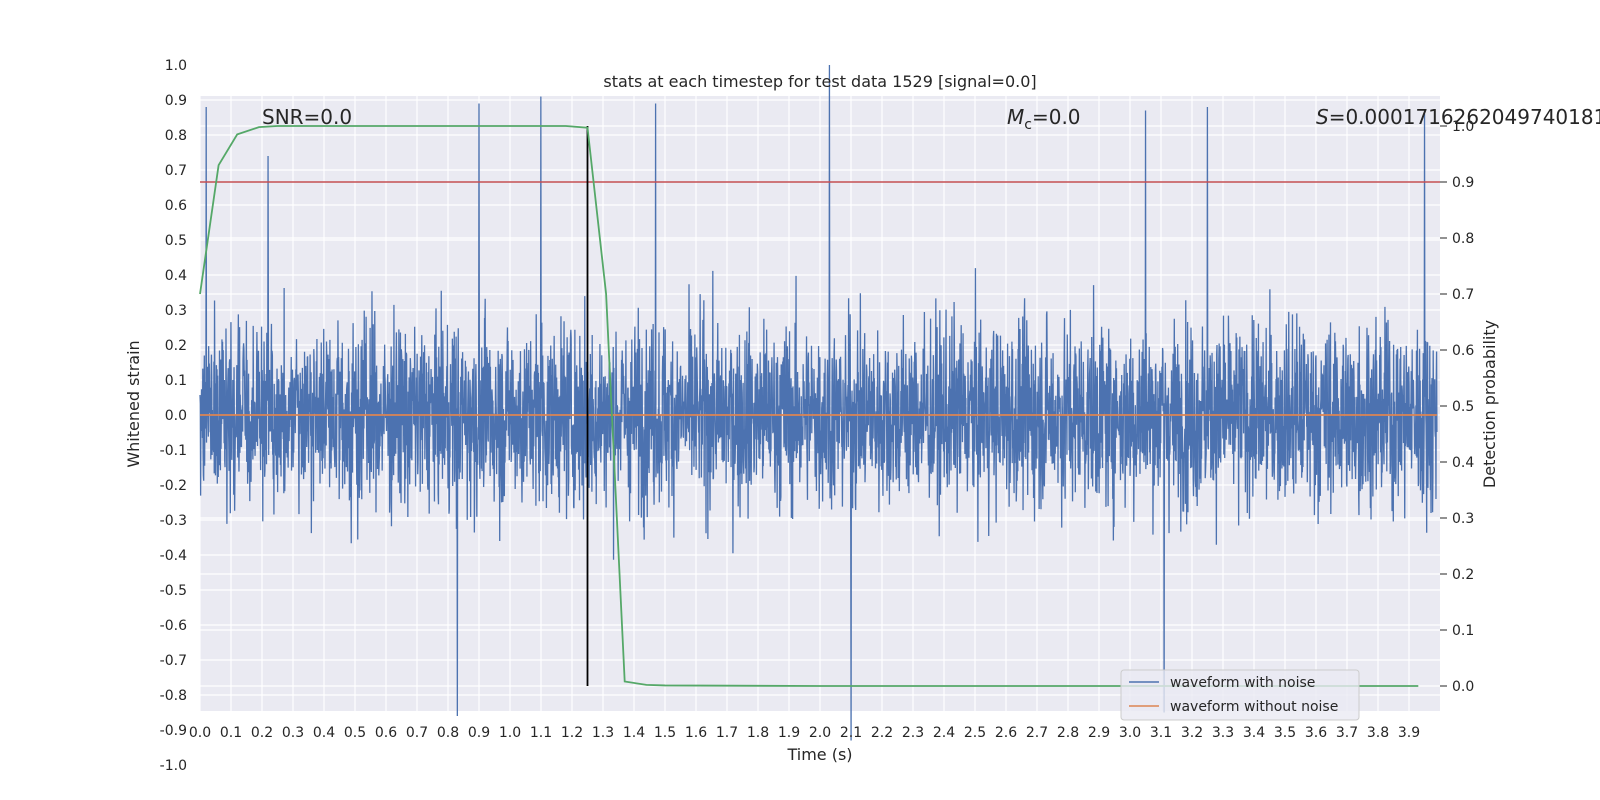 The image size is (1600, 800). I want to click on x-tick-label: 3.4, so click(1254, 733).